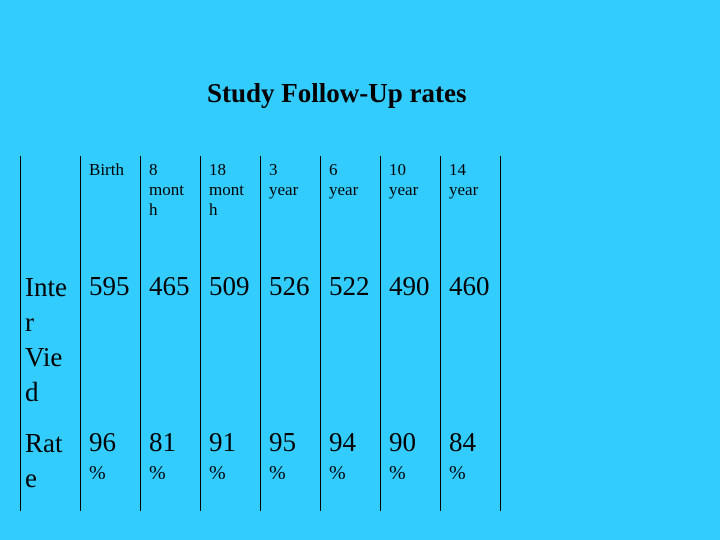 The width and height of the screenshot is (720, 540). What do you see at coordinates (290, 465) in the screenshot?
I see `table-cell: 95%` at bounding box center [290, 465].